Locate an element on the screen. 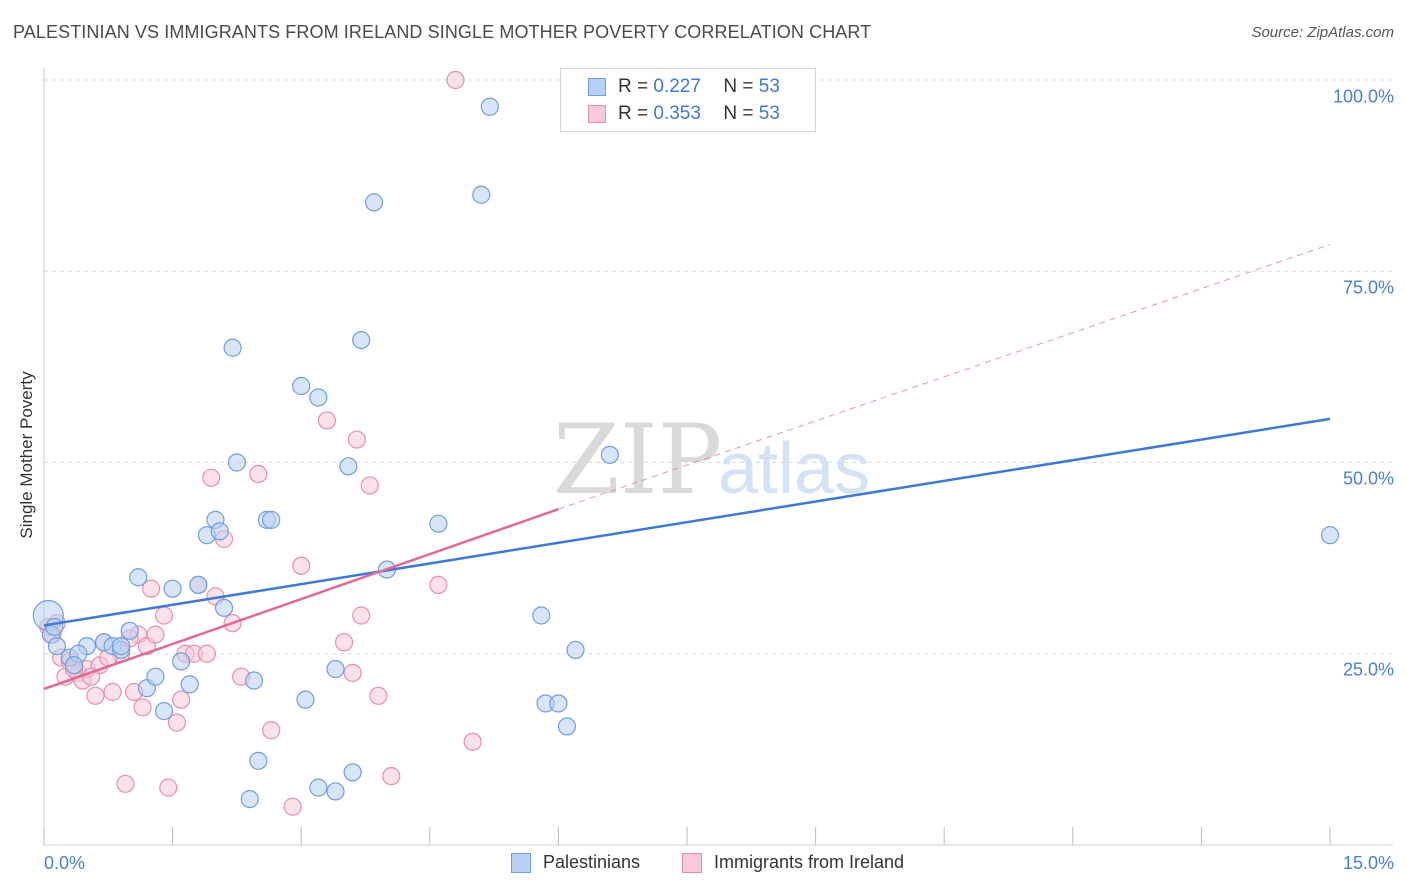  series-legend-label: Palestinians is located at coordinates (592, 862).